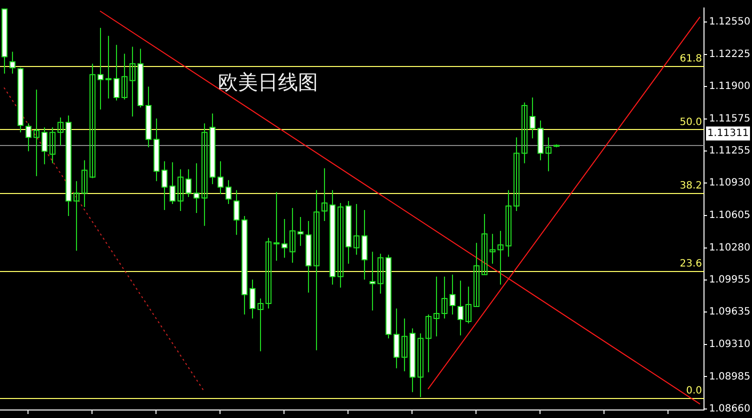 The width and height of the screenshot is (752, 418). I want to click on y-tick-label: 1.11900, so click(729, 86).